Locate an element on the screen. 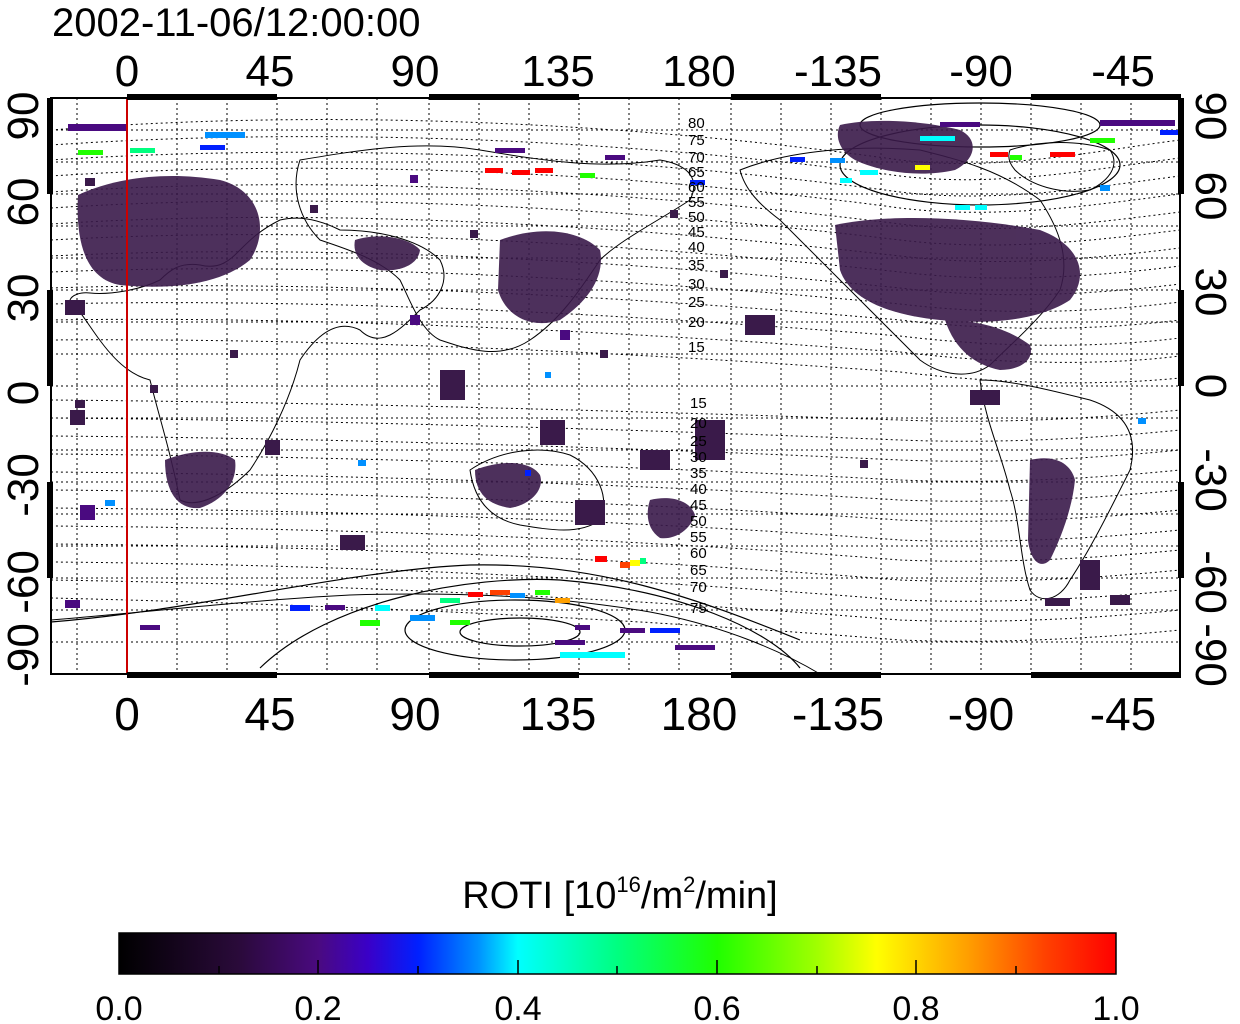 The width and height of the screenshot is (1240, 1024). colorbar-title-end: /min] is located at coordinates (736, 896).